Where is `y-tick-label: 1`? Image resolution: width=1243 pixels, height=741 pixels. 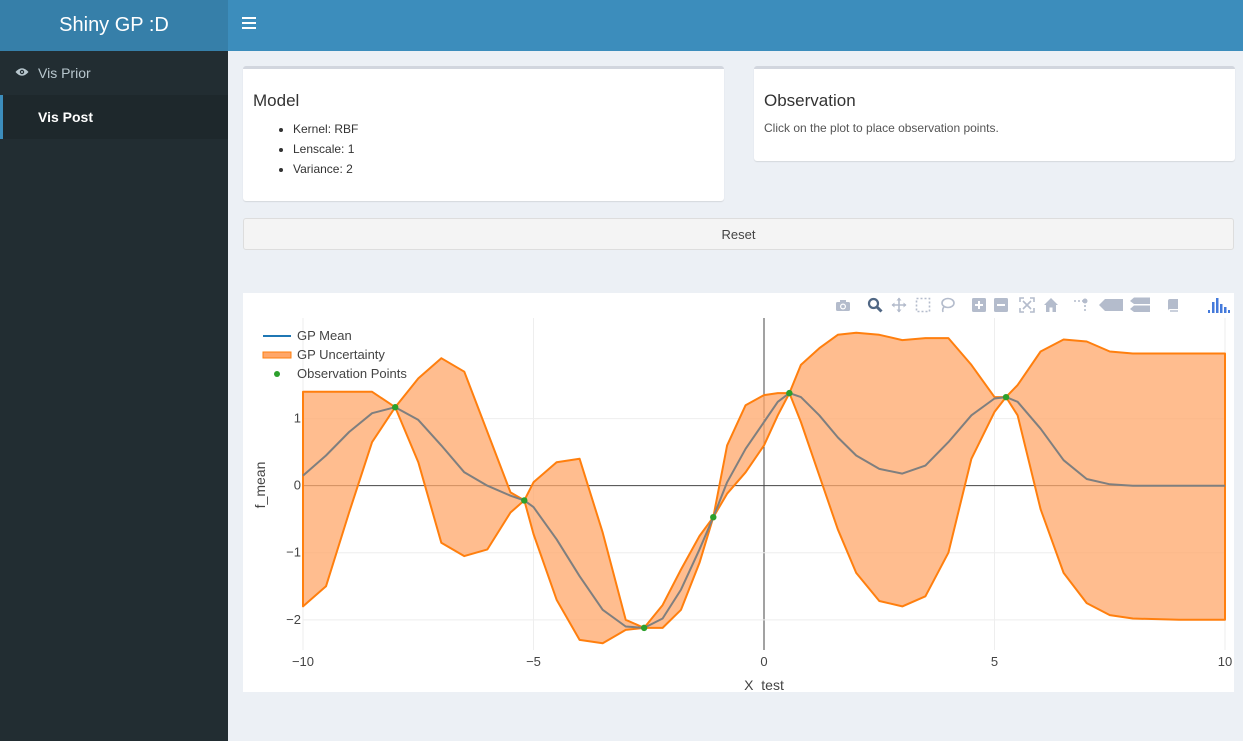
y-tick-label: 1 is located at coordinates (297, 418).